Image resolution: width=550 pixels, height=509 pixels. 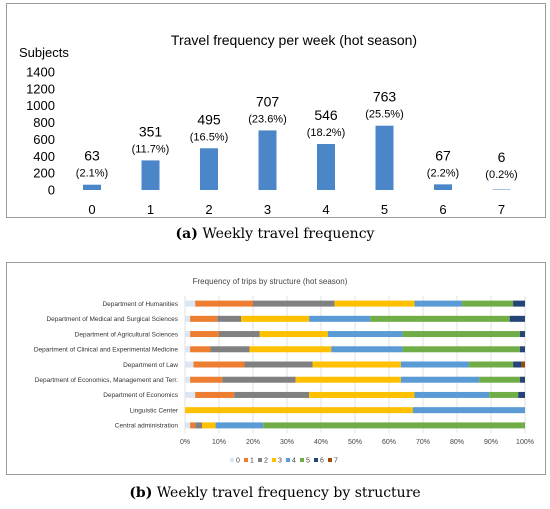 I want to click on chart-b-x-tick-label: 30%, so click(x=287, y=442).